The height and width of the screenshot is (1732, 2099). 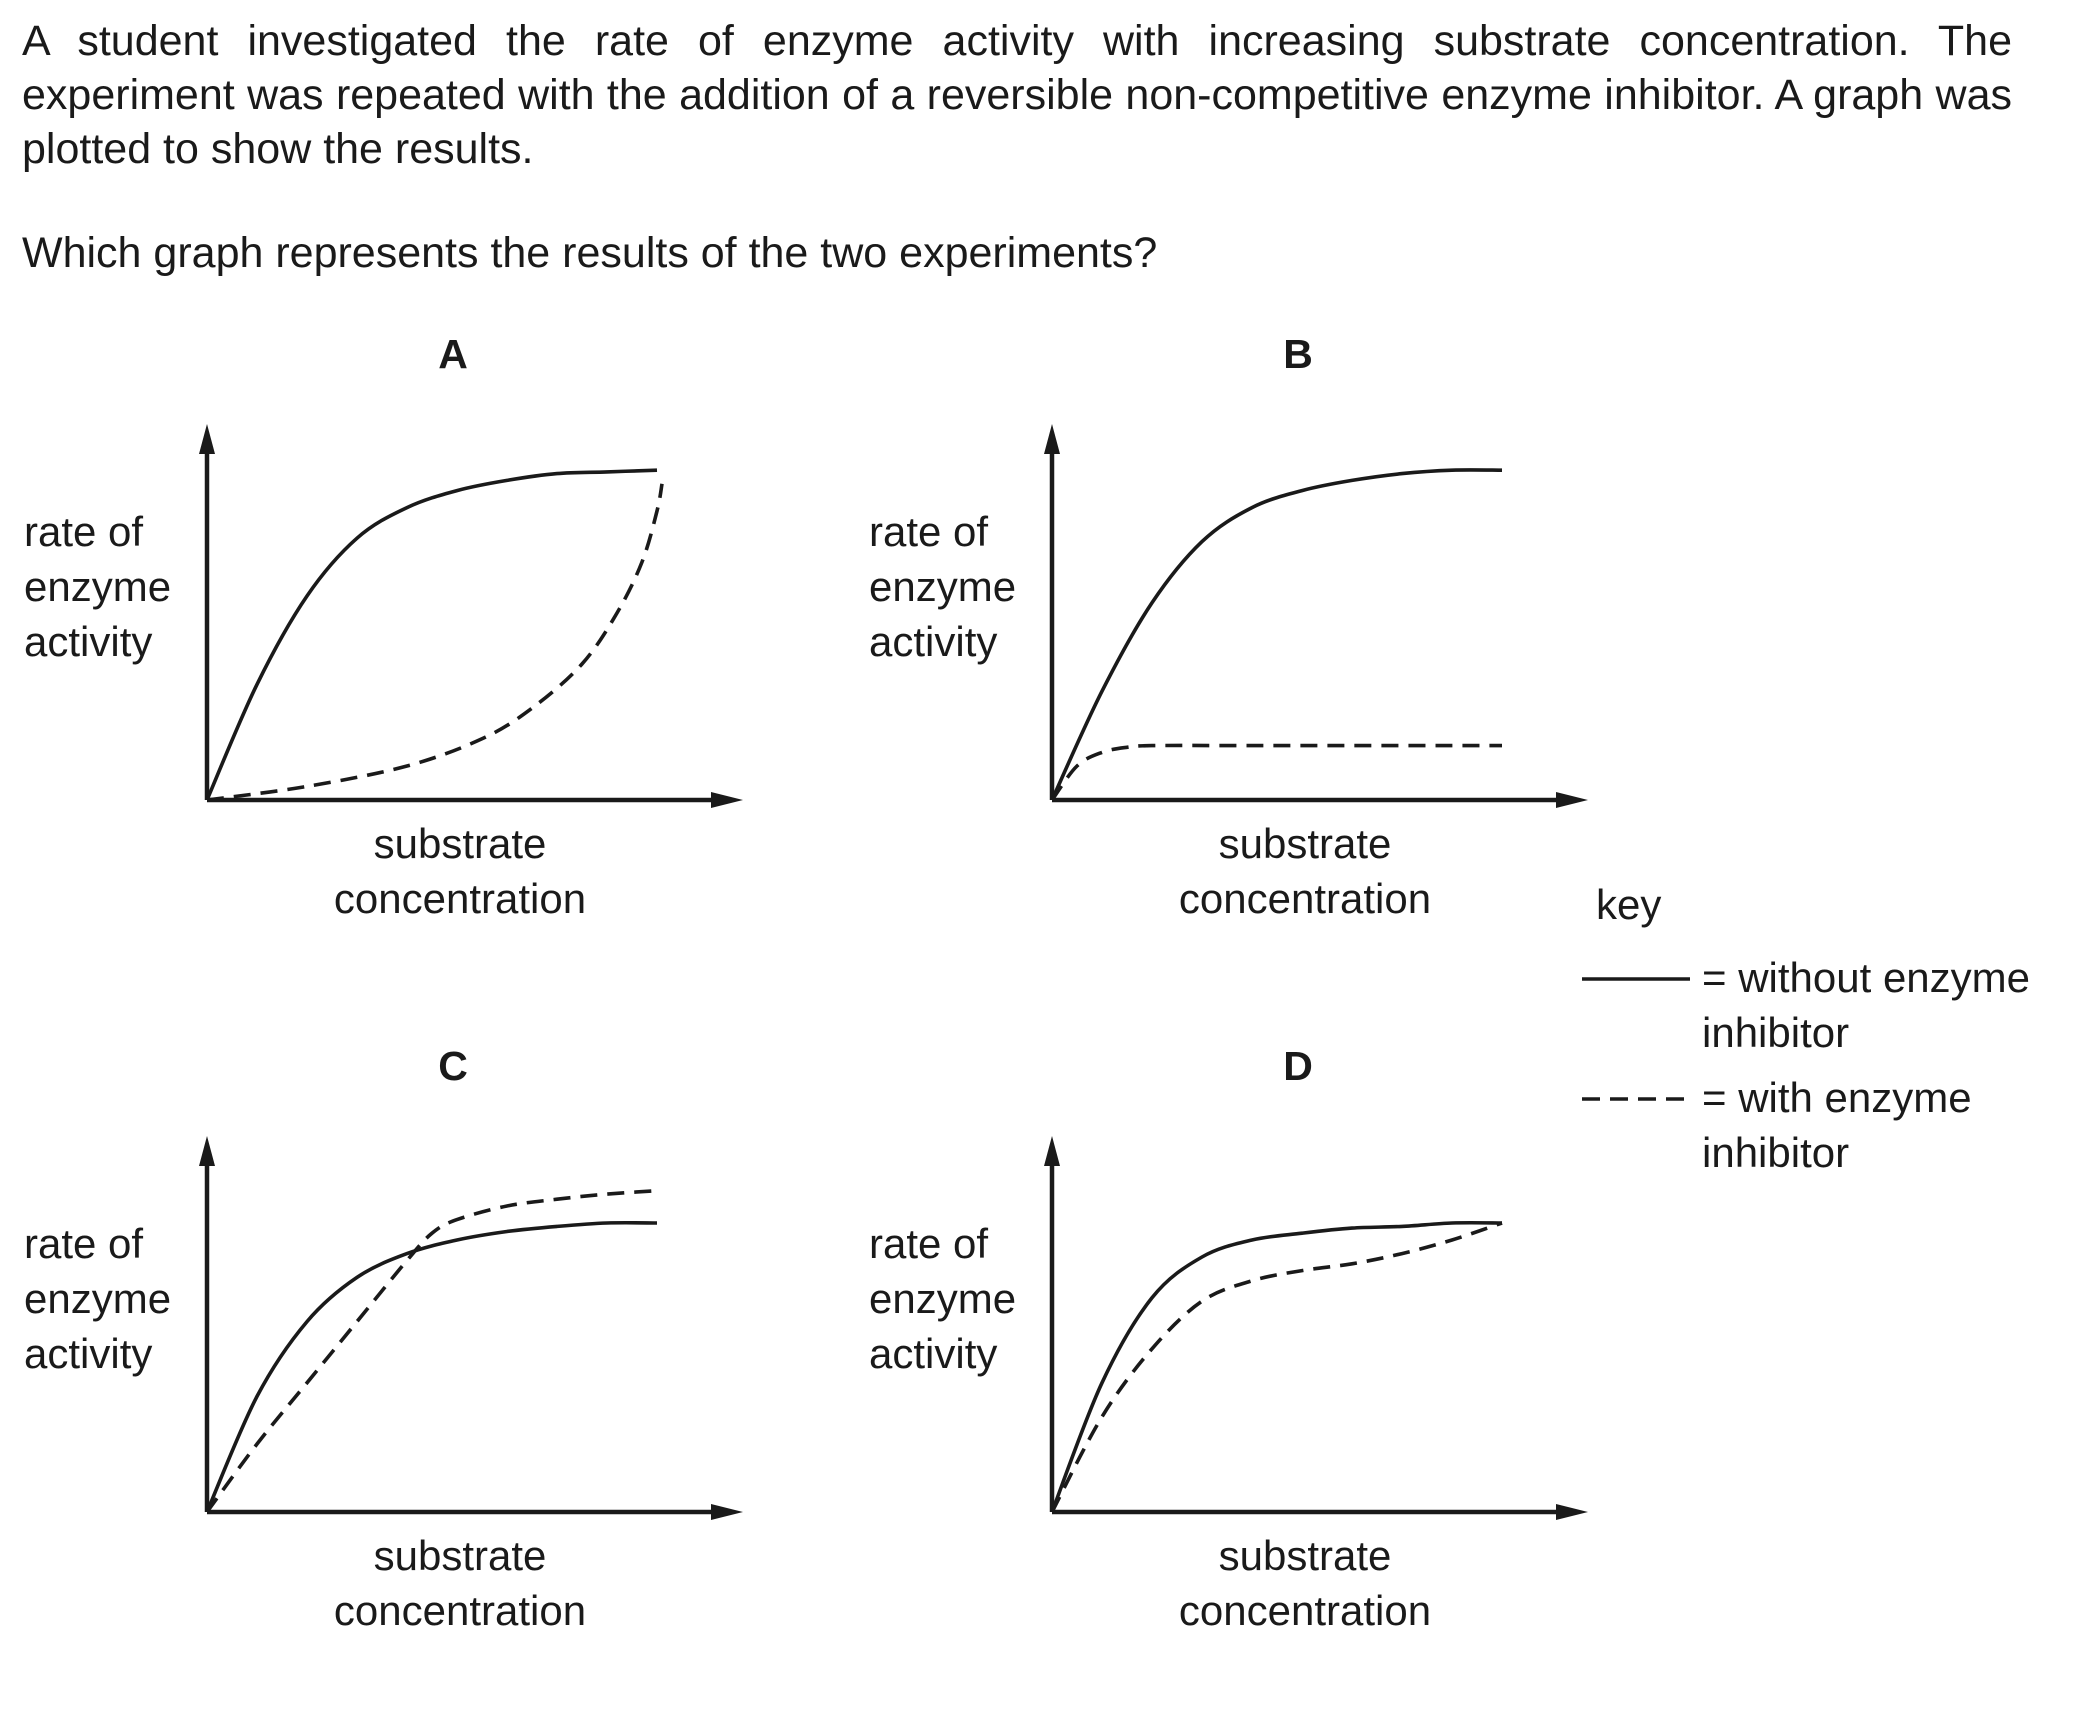 I want to click on graph-label: D, so click(x=1298, y=1066).